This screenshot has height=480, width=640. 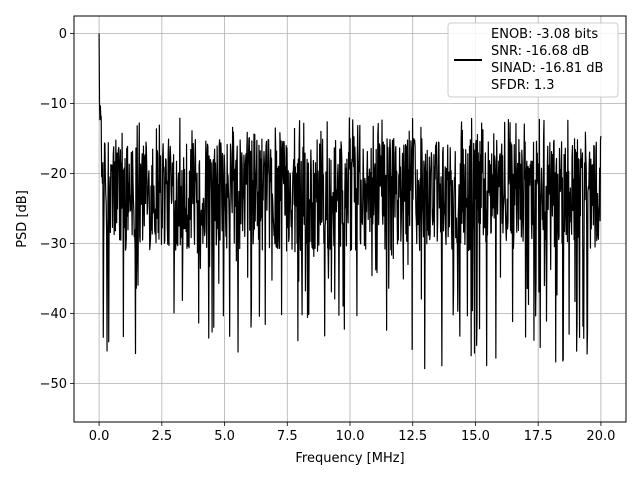 What do you see at coordinates (287, 436) in the screenshot?
I see `x-tick-label: 7.5` at bounding box center [287, 436].